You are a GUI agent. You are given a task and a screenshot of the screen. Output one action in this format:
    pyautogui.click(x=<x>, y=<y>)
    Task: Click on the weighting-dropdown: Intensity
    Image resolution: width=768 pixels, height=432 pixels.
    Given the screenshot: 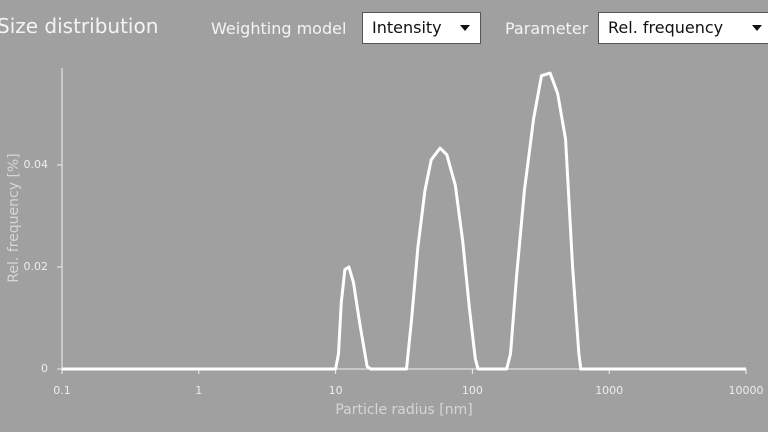 What is the action you would take?
    pyautogui.click(x=421, y=28)
    